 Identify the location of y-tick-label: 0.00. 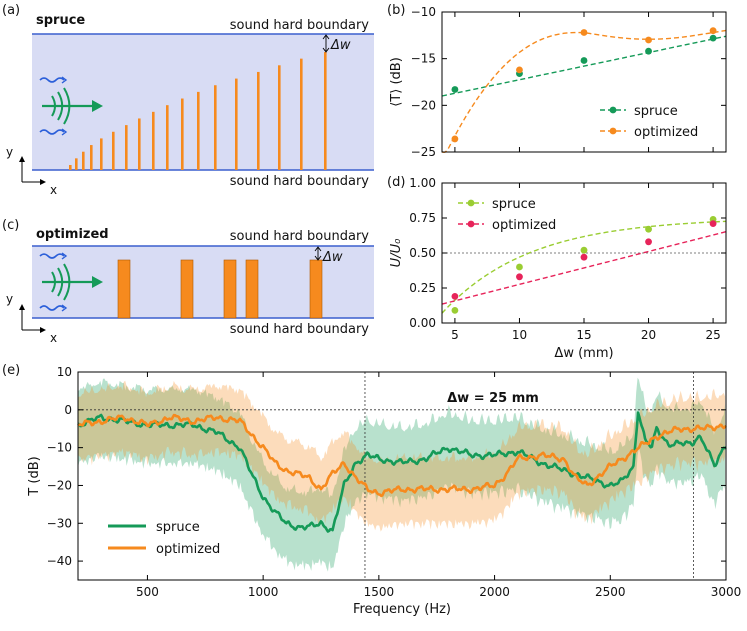
(422, 323).